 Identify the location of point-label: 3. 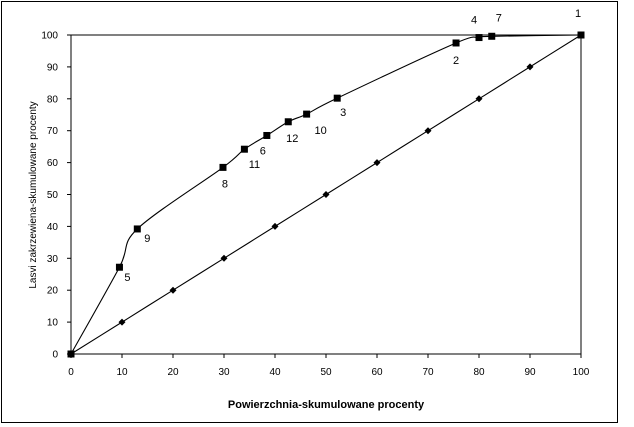
(343, 113).